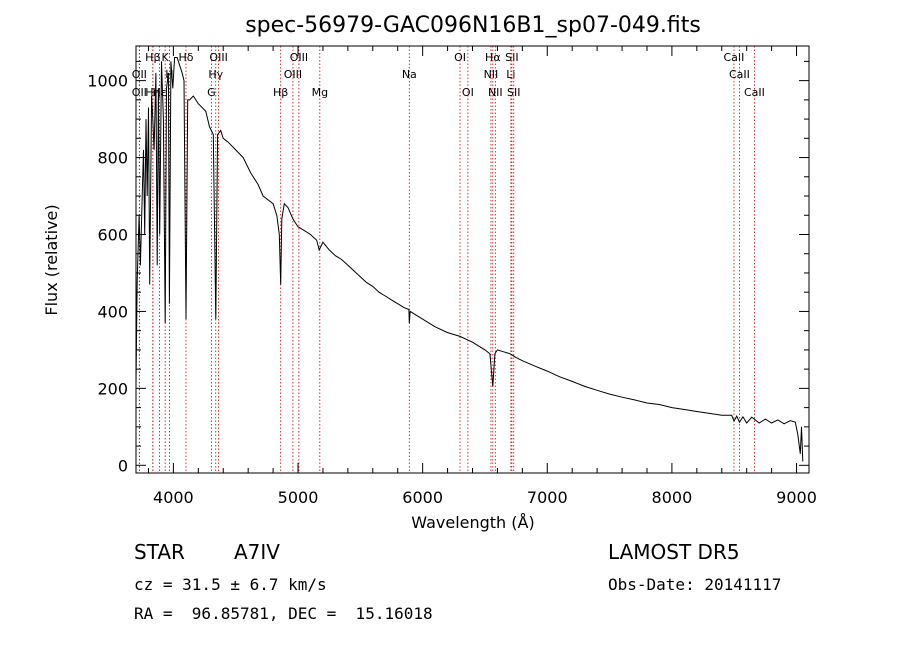  I want to click on line-marker-label: Hγ, so click(215, 74).